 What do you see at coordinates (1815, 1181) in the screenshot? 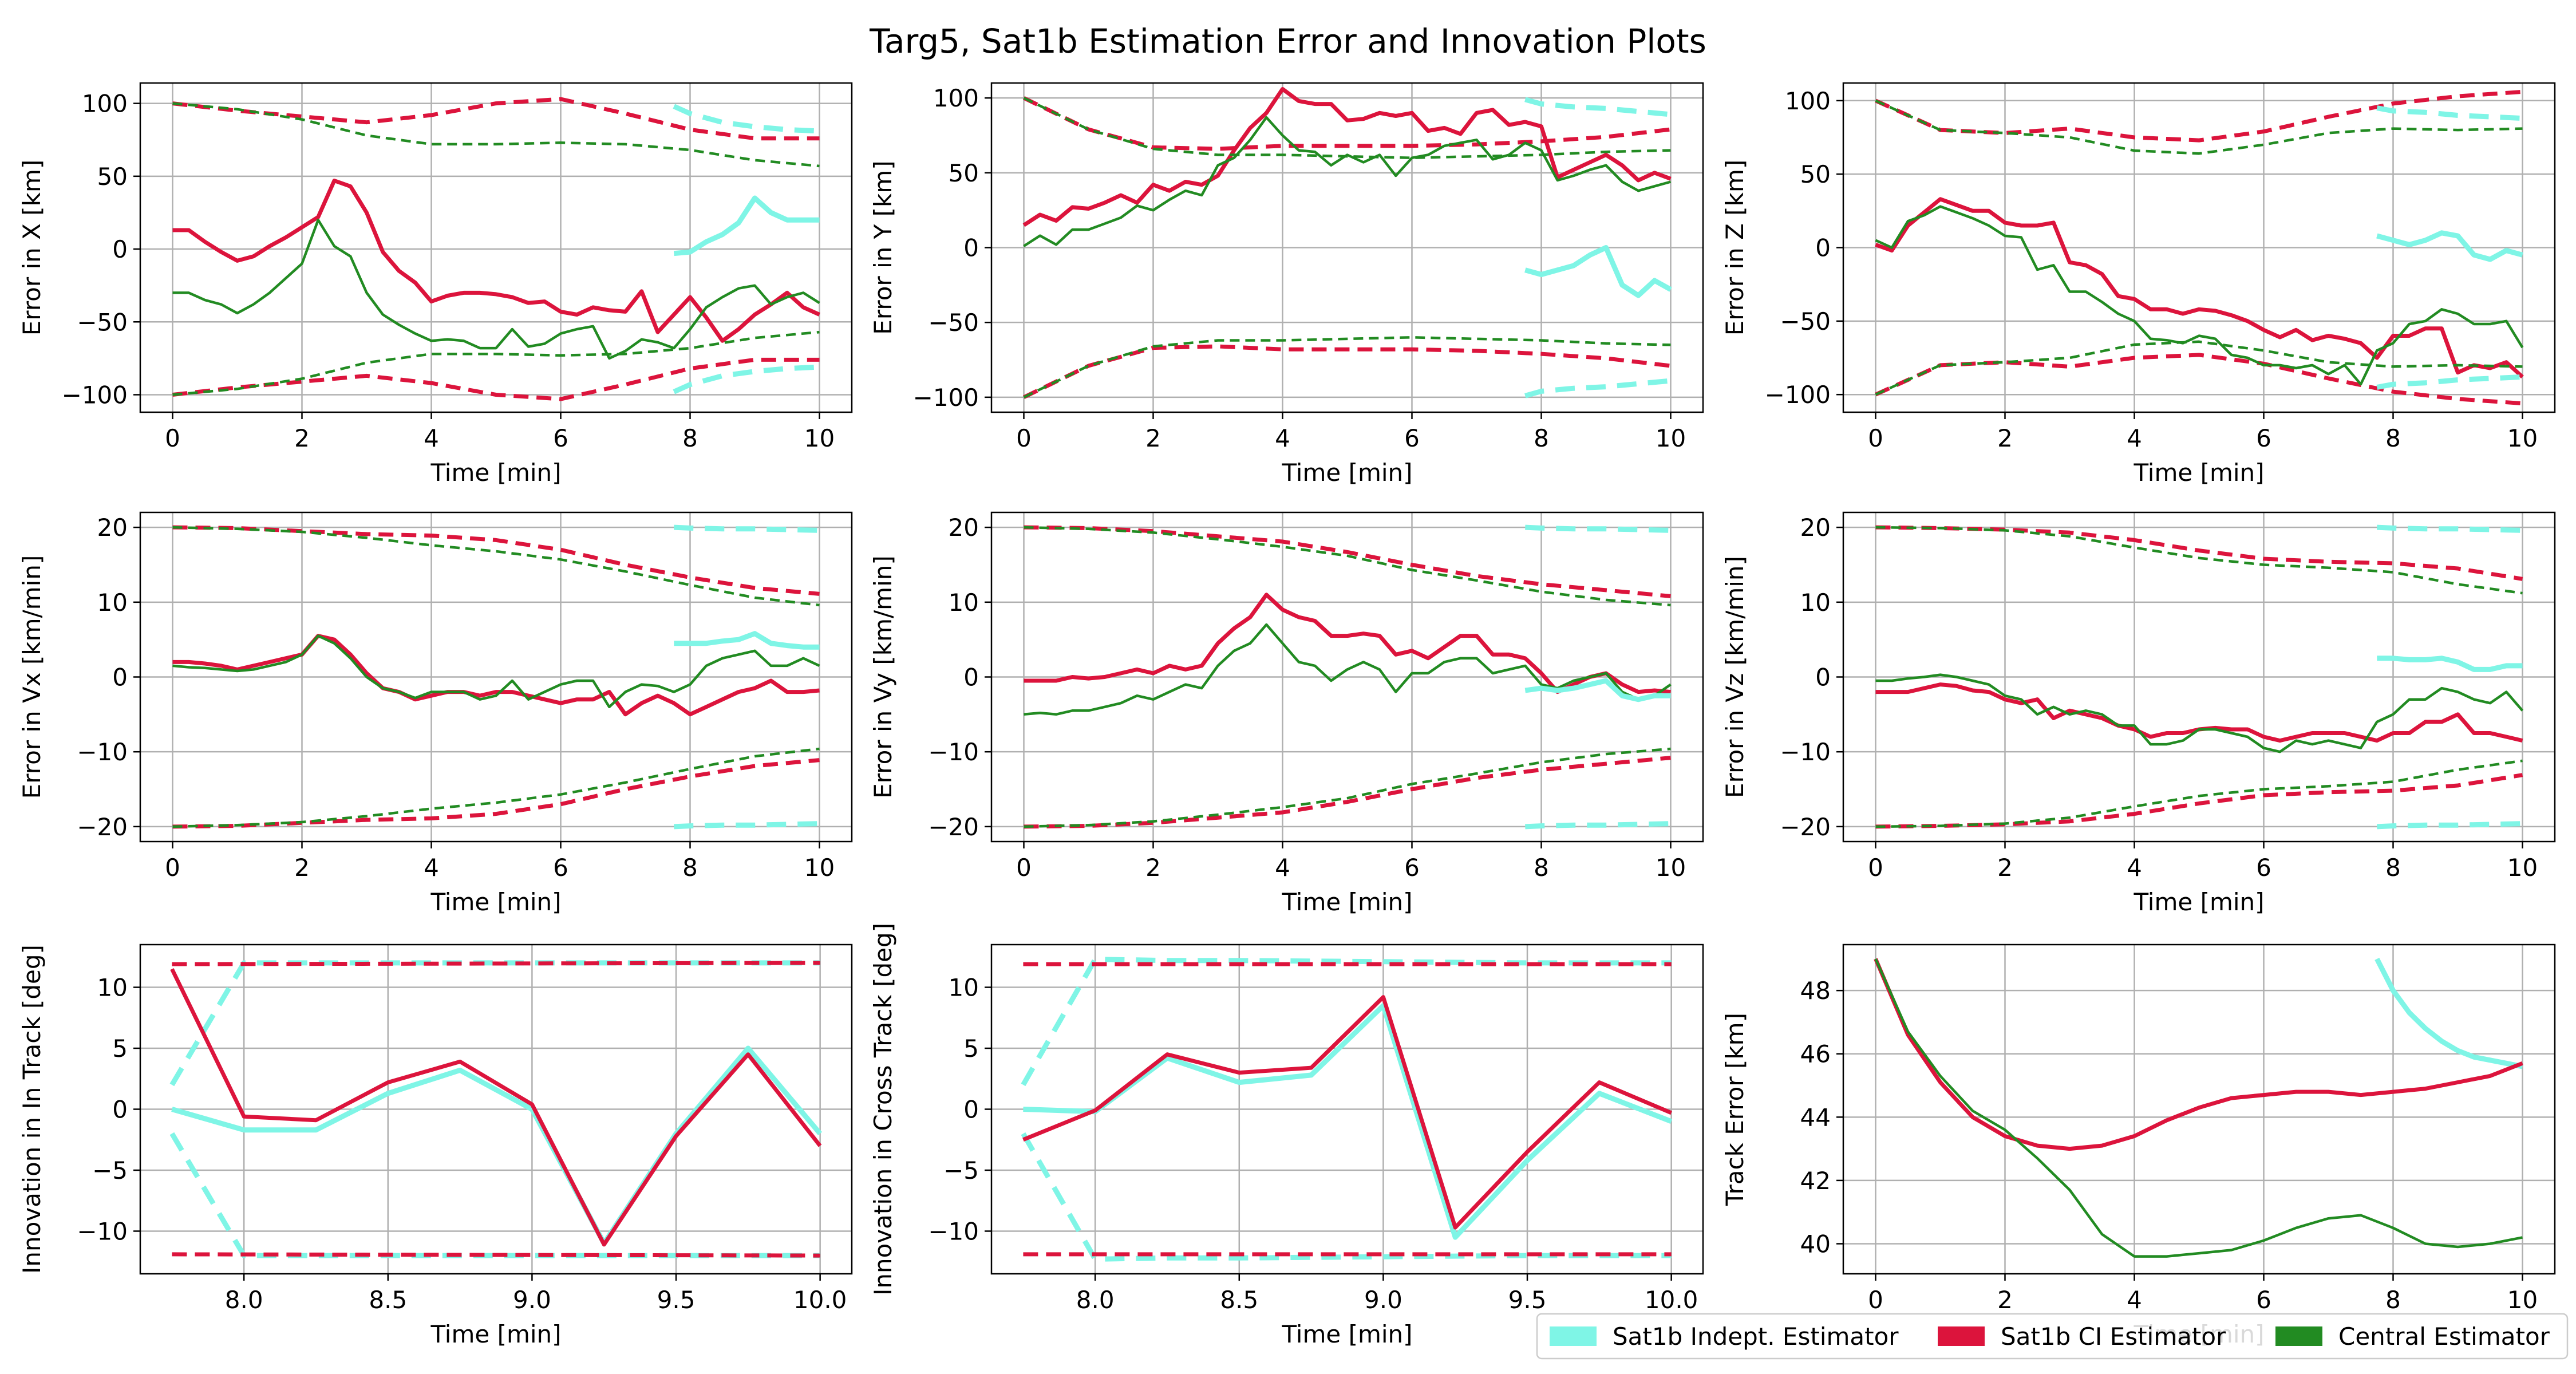
I see `y-tick-label: 42` at bounding box center [1815, 1181].